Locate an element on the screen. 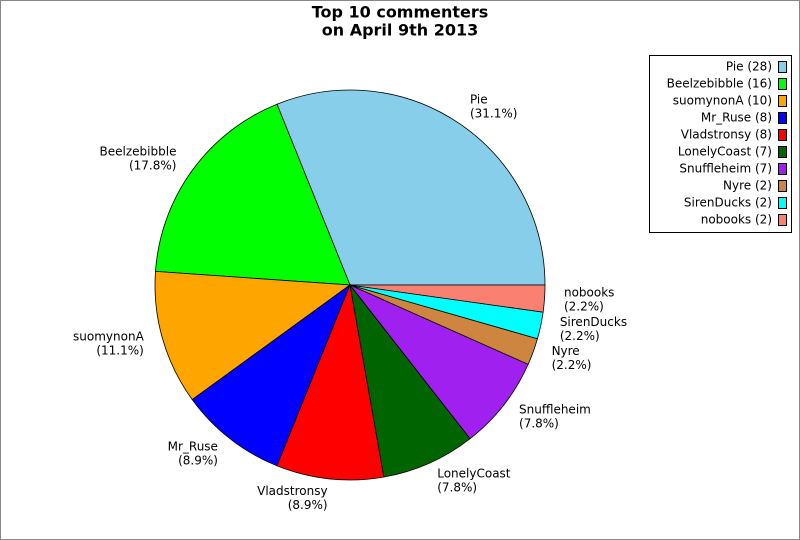 The height and width of the screenshot is (540, 800). legend-label: Vladstronsy (8) is located at coordinates (726, 135).